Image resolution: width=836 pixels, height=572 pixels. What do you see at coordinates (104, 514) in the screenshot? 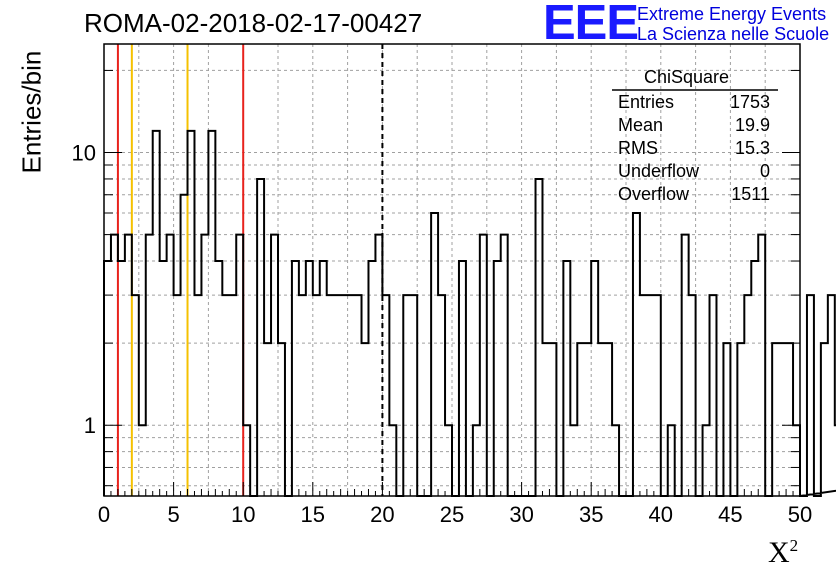
I see `x-tick-label: 0` at bounding box center [104, 514].